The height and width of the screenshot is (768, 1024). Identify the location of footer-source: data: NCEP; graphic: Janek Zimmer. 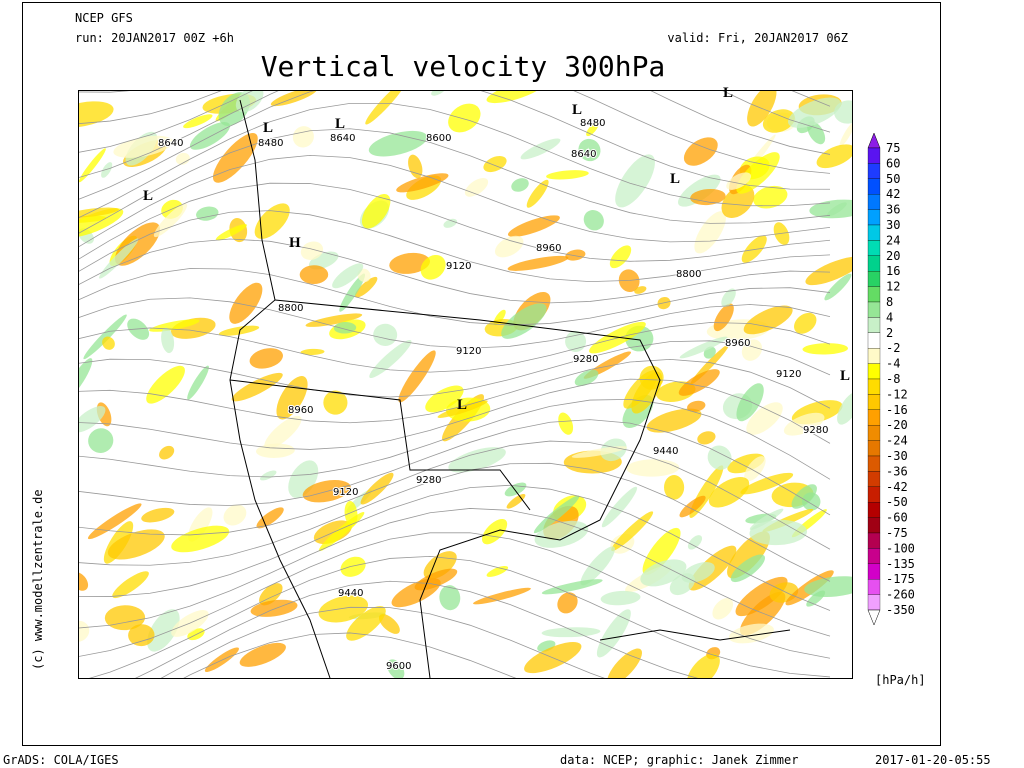
(679, 760).